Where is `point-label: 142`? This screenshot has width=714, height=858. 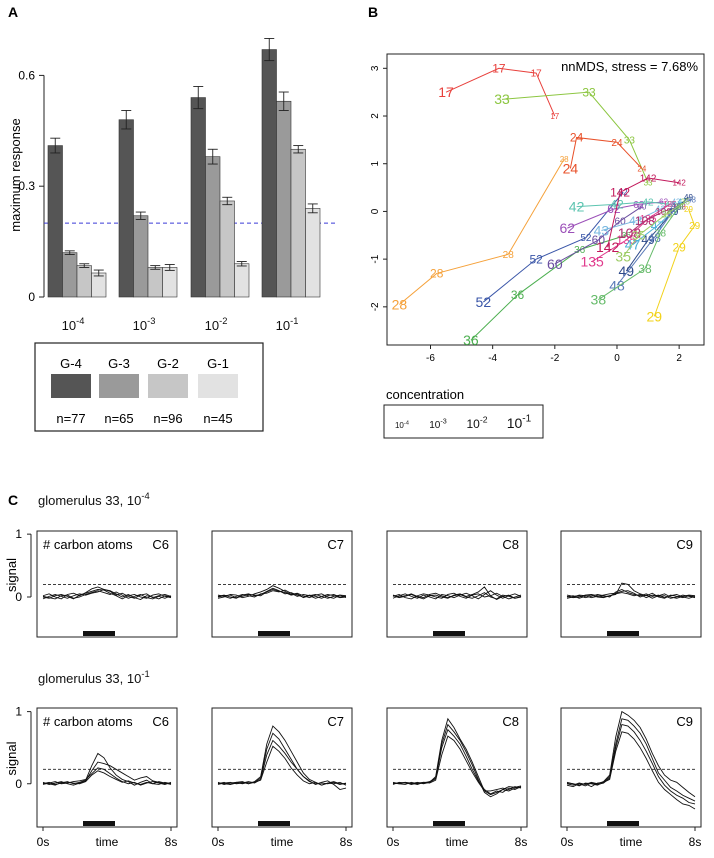
point-label: 142 is located at coordinates (608, 247).